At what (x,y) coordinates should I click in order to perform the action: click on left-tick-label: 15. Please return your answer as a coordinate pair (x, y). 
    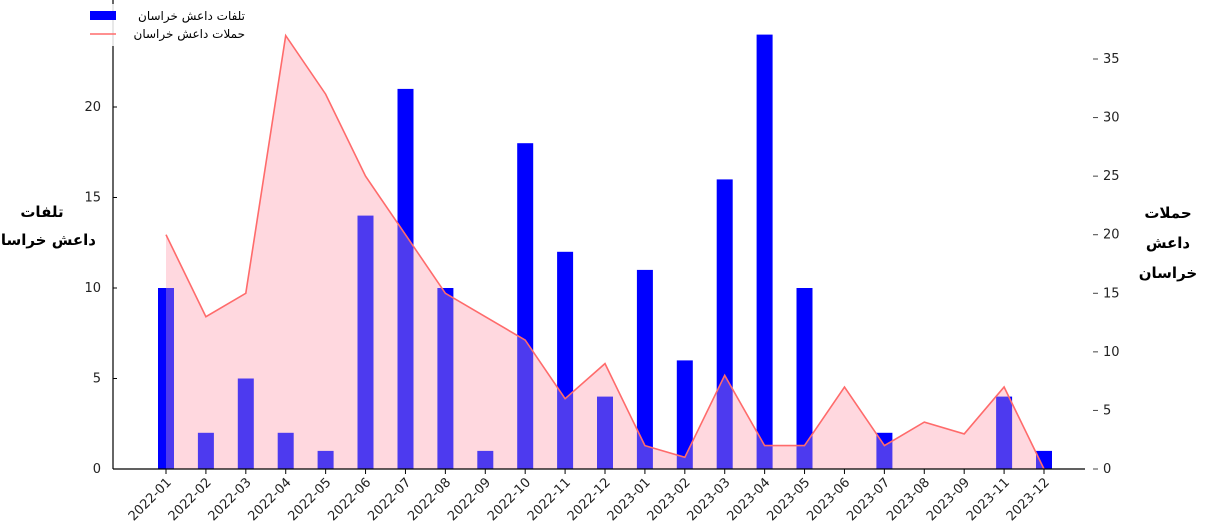
    Looking at the image, I should click on (92, 198).